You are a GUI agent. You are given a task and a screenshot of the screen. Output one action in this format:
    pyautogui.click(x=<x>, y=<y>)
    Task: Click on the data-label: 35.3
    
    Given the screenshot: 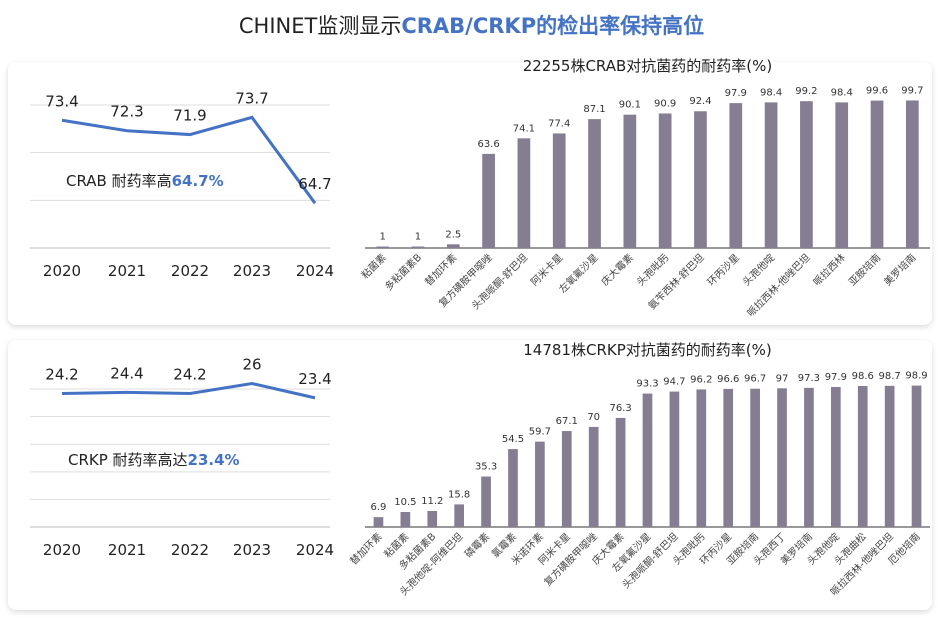 What is the action you would take?
    pyautogui.click(x=486, y=467)
    